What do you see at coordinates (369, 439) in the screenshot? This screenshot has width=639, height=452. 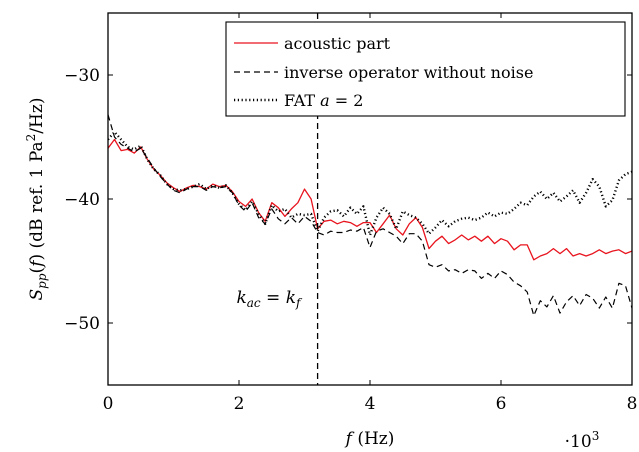 I see `x-axis-label: f (Hz)` at bounding box center [369, 439].